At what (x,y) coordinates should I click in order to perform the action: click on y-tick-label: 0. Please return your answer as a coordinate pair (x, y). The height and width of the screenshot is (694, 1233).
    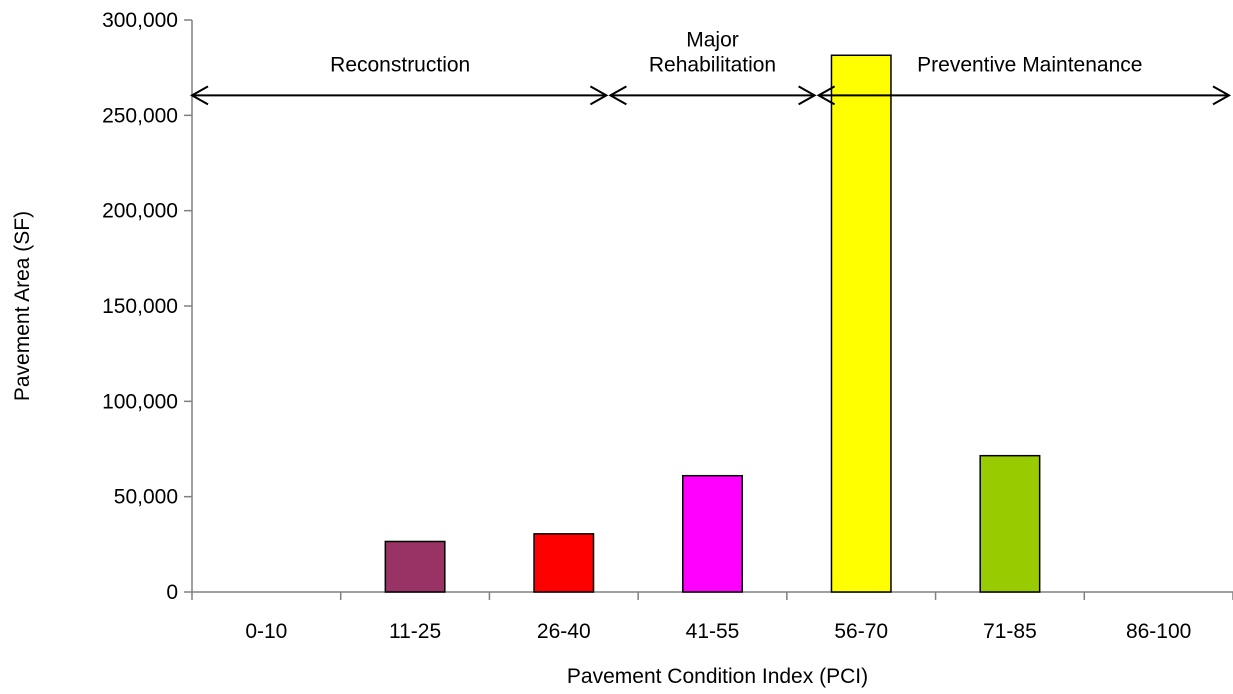
    Looking at the image, I should click on (172, 592).